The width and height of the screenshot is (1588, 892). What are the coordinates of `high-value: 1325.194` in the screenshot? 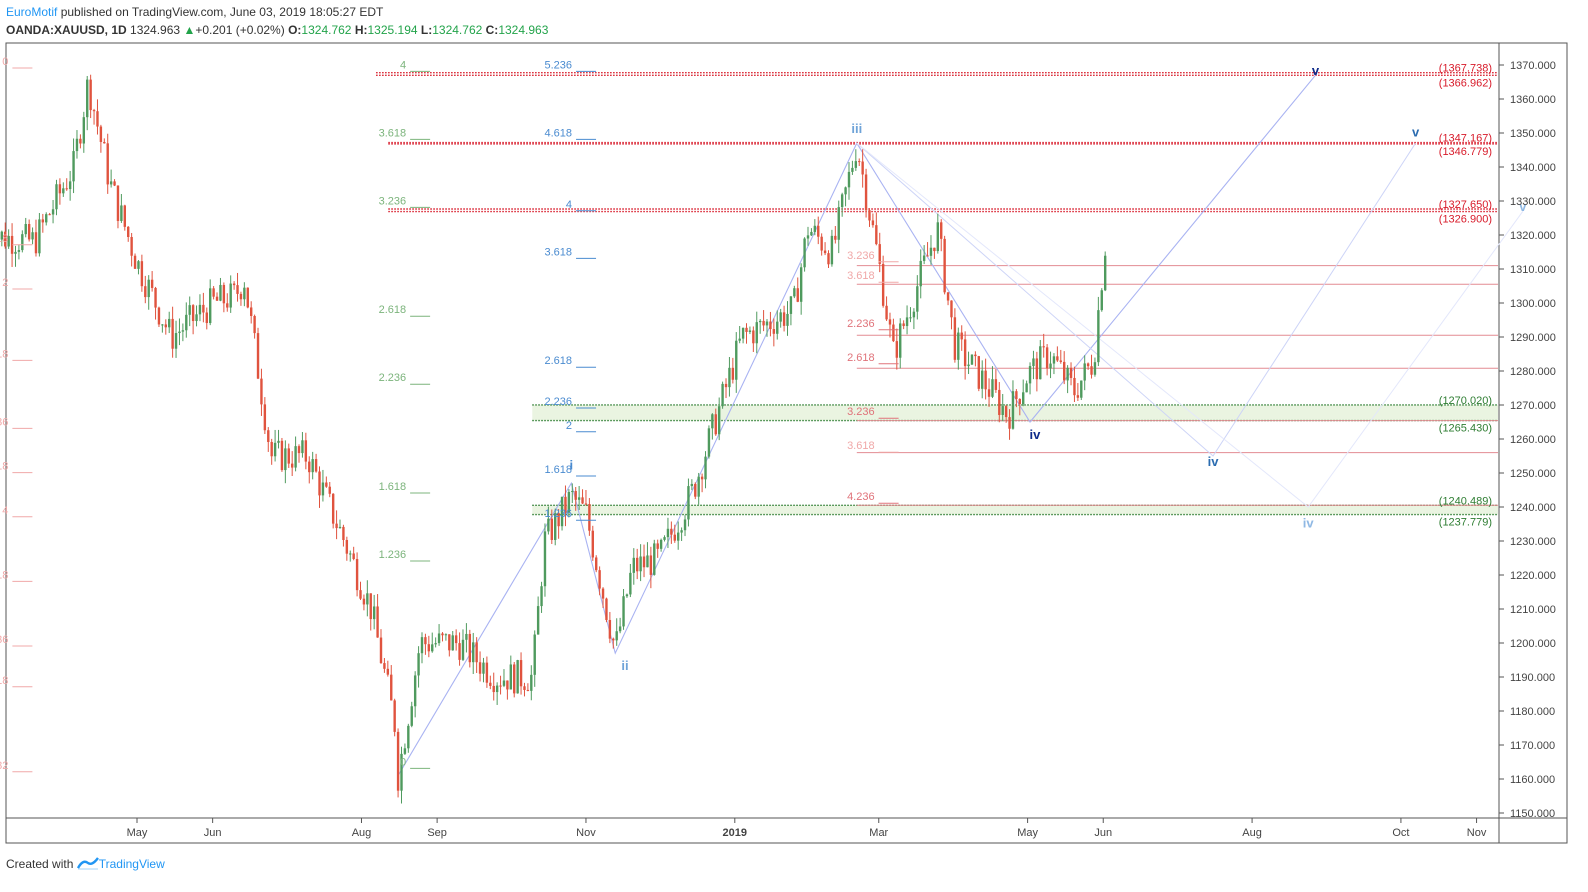 It's located at (392, 30).